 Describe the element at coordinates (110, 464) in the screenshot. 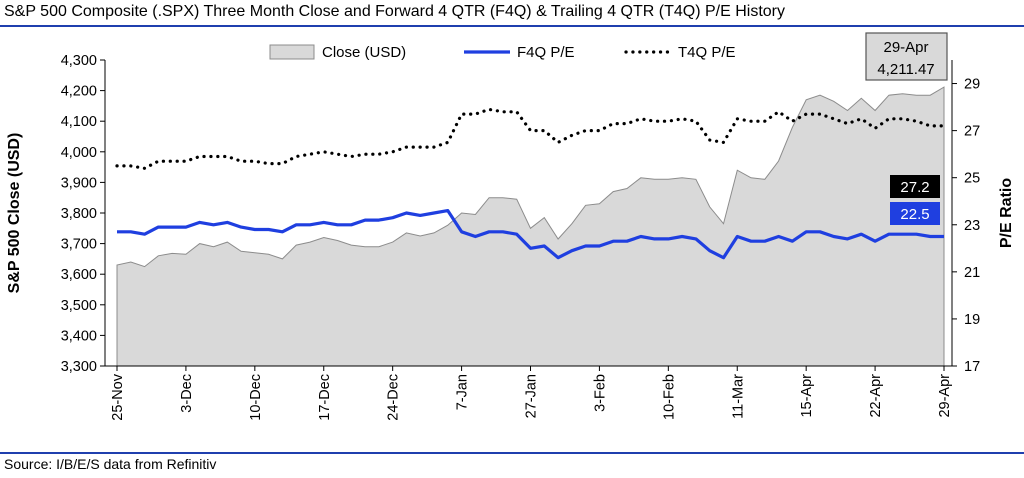

I see `source-note: Source: I/B/E/S data from Refinitiv` at that location.